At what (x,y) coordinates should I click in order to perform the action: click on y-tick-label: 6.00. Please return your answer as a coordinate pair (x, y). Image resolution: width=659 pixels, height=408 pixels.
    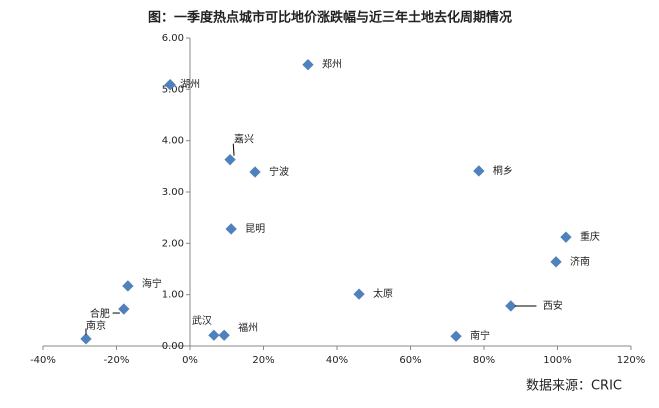
    Looking at the image, I should click on (173, 38).